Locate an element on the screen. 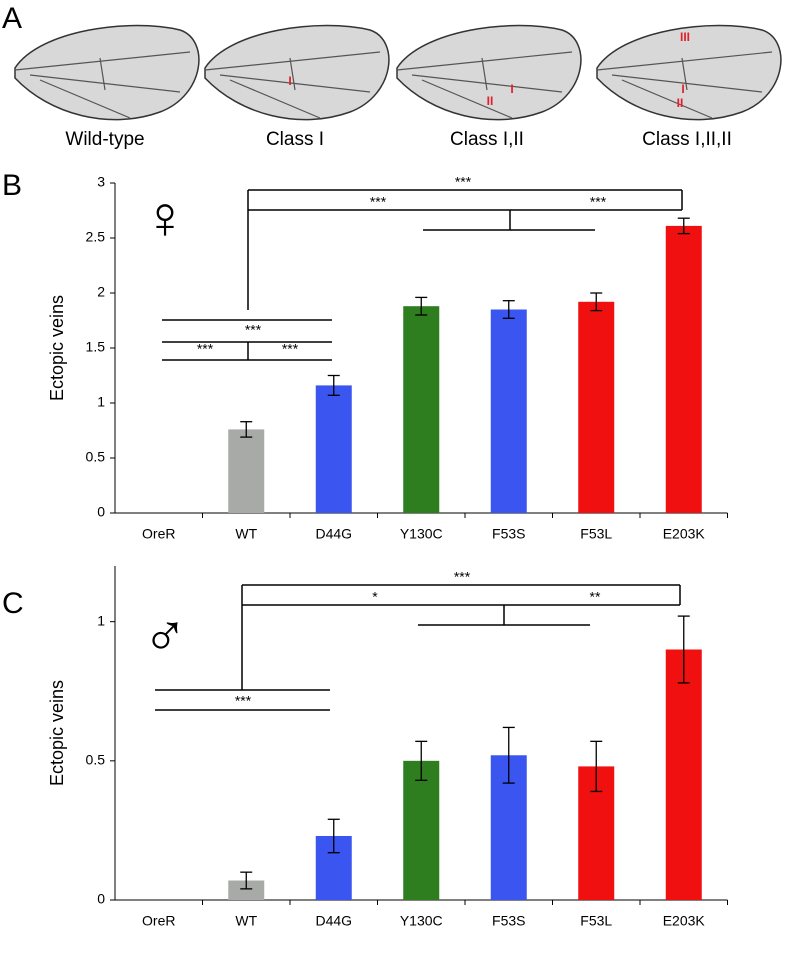  wing-caption: Class I,II is located at coordinates (487, 139).